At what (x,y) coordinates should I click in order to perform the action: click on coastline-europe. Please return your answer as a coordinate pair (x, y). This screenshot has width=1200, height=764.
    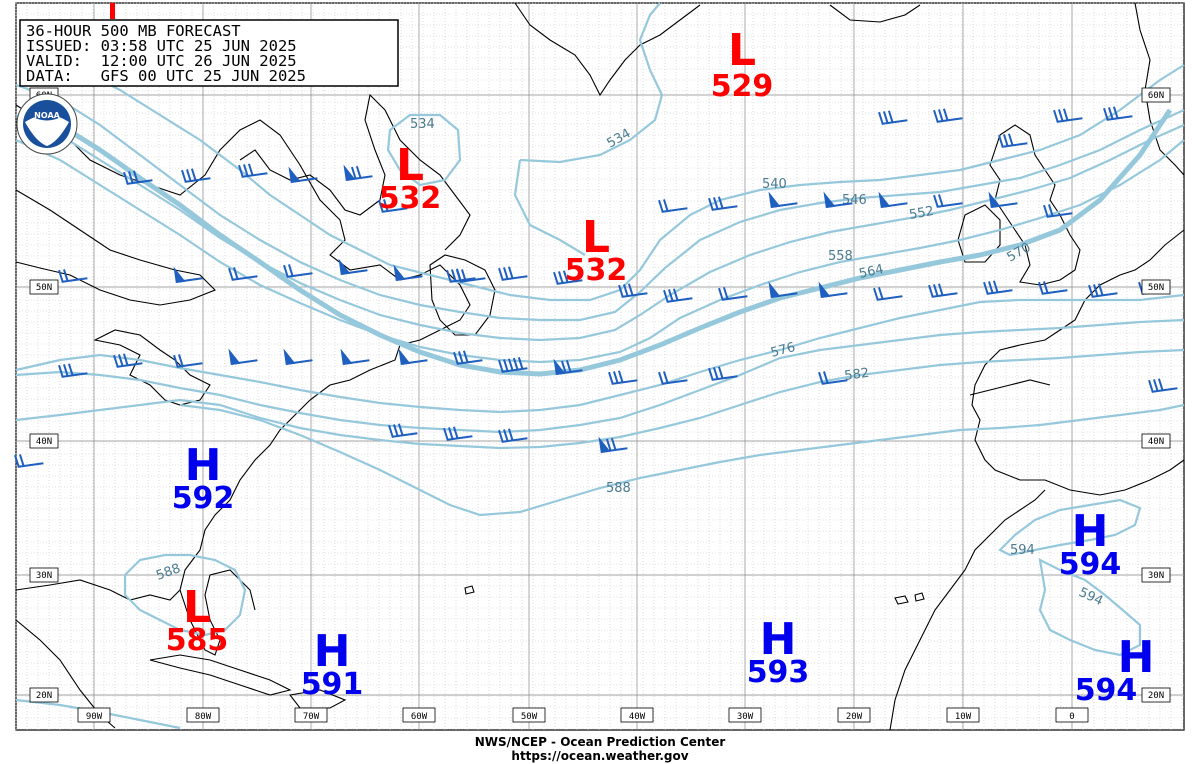
    Looking at the image, I should click on (1078, 362).